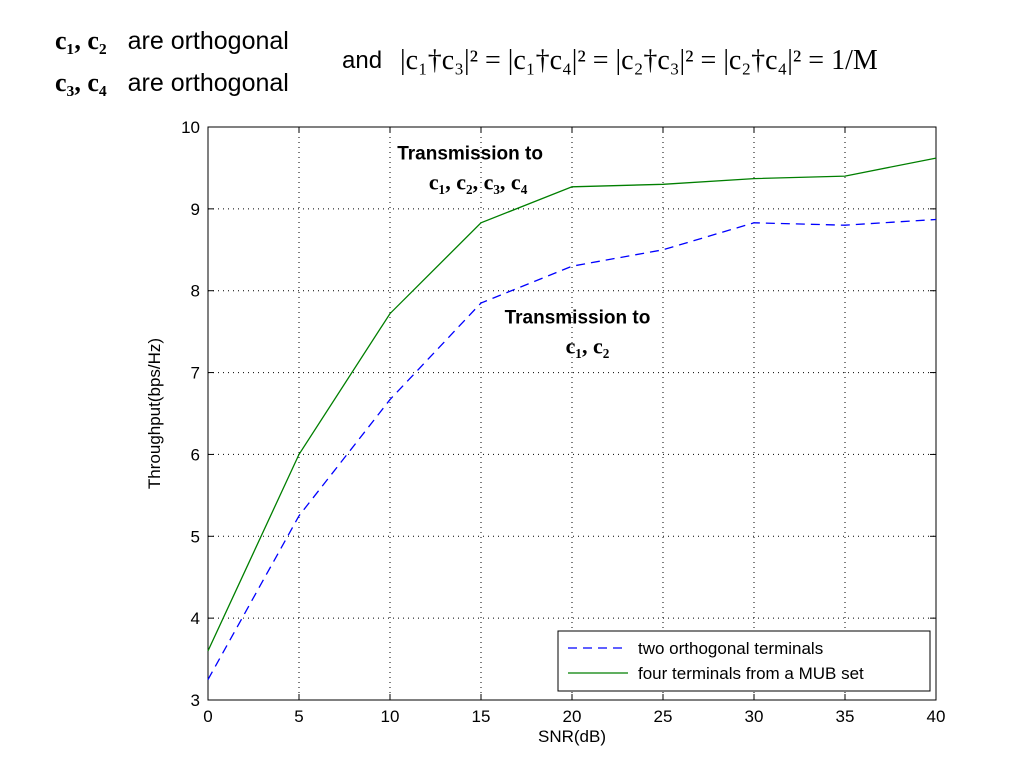 This screenshot has width=1024, height=768. What do you see at coordinates (845, 716) in the screenshot?
I see `x-tick-label: 35` at bounding box center [845, 716].